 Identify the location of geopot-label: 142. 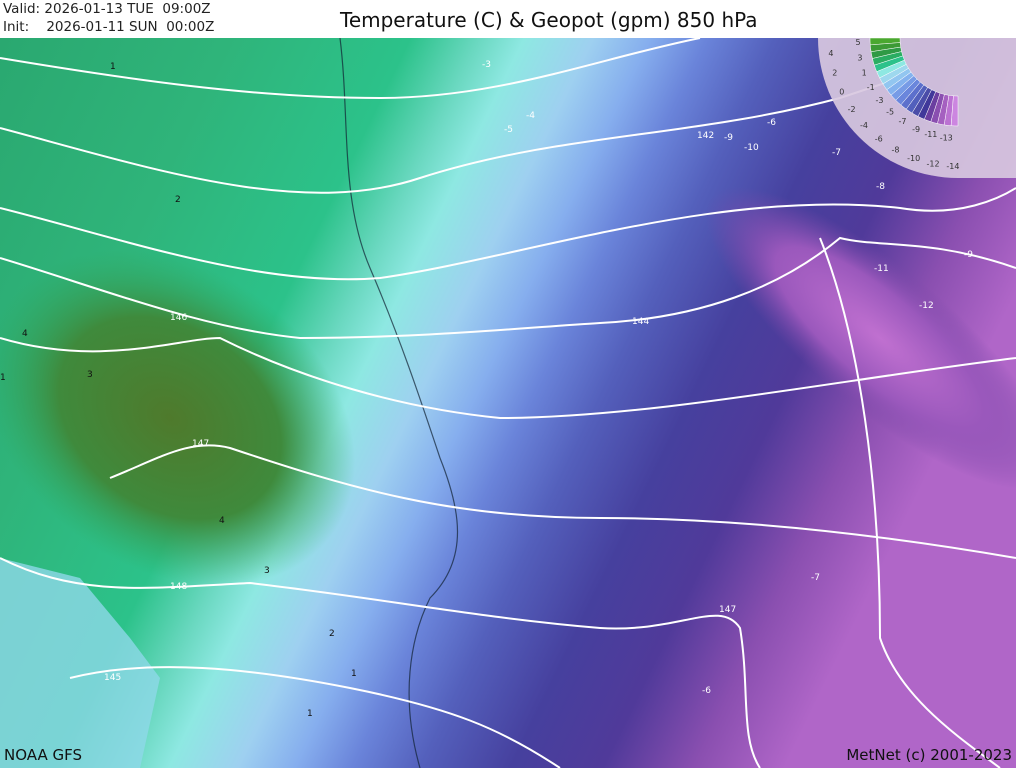
(705, 136).